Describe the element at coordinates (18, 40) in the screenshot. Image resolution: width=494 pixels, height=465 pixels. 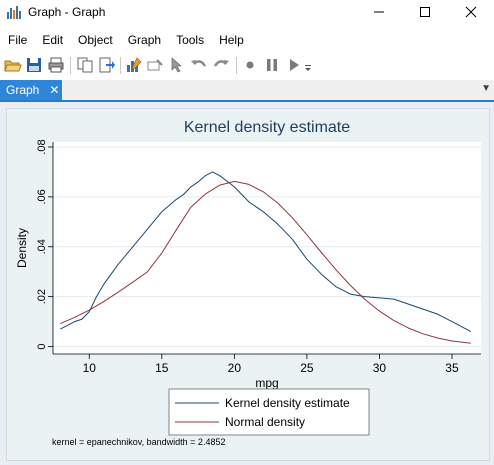
I see `menu-file: File` at that location.